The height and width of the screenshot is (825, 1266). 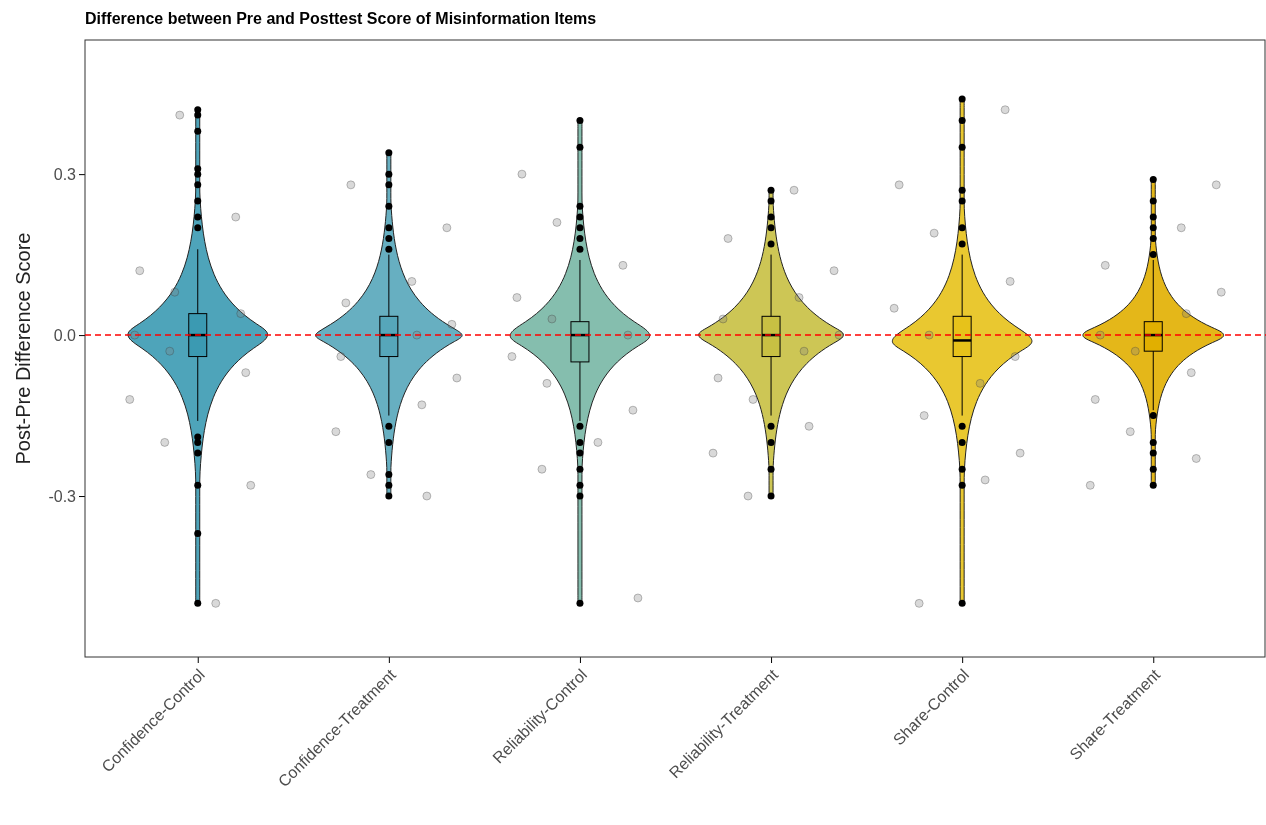 I want to click on y-tick-label: 0.0, so click(x=65, y=335).